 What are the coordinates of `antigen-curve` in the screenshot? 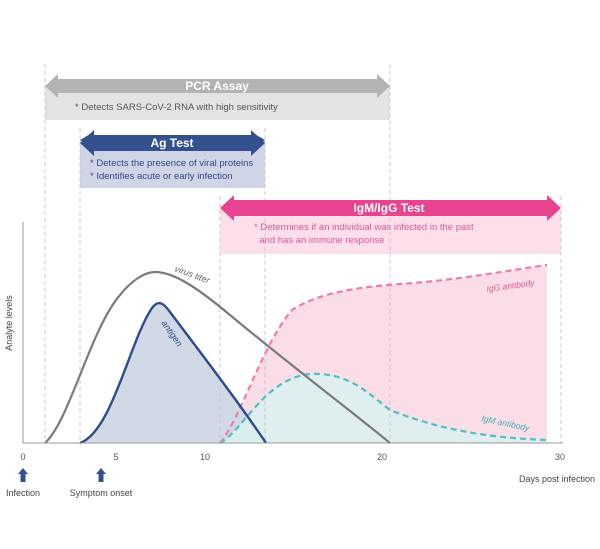 It's located at (173, 373).